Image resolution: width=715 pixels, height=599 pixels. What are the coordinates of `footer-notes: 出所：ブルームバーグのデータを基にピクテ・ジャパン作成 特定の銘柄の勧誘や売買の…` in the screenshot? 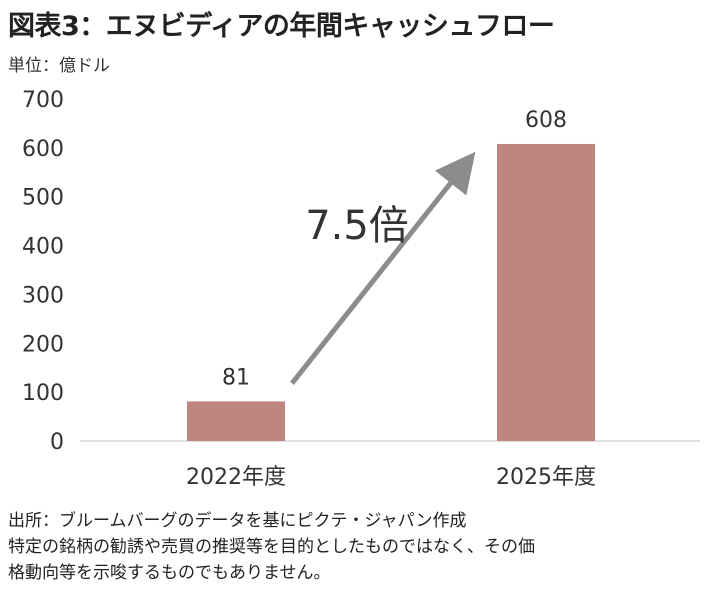 It's located at (271, 547).